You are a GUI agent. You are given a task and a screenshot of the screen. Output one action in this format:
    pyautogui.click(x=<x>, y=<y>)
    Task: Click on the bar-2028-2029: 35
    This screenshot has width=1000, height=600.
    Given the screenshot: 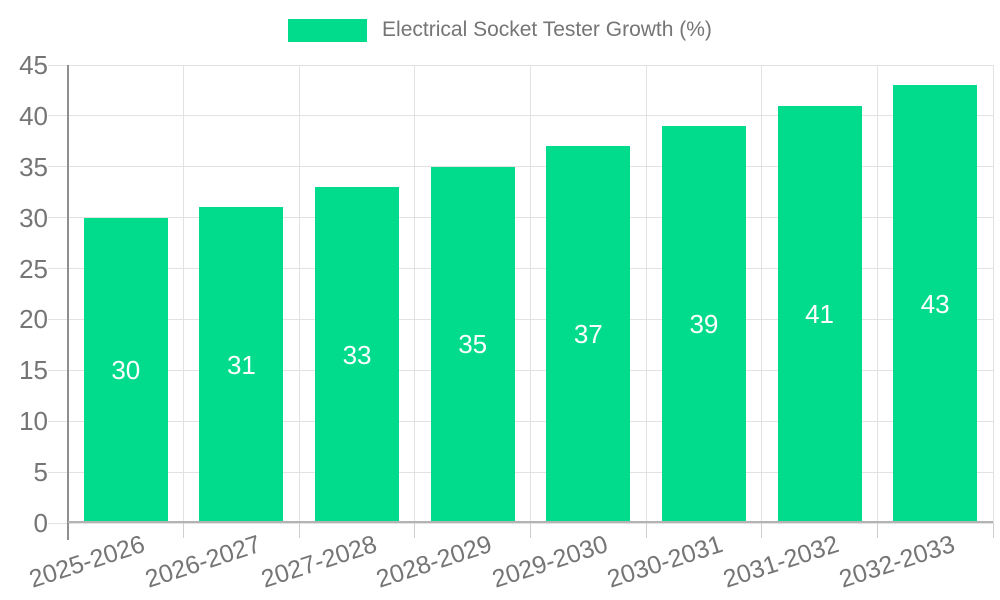 What is the action you would take?
    pyautogui.click(x=472, y=344)
    